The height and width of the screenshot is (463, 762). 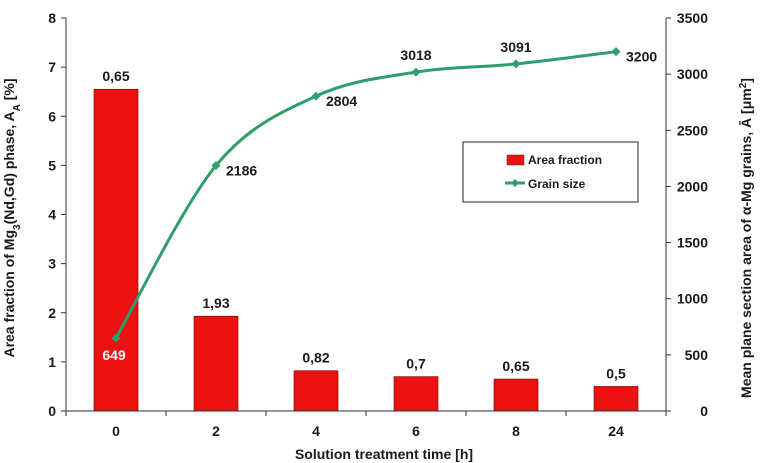 What do you see at coordinates (366, 425) in the screenshot?
I see `x-ticks-group: 0 2 4 6 8 24` at bounding box center [366, 425].